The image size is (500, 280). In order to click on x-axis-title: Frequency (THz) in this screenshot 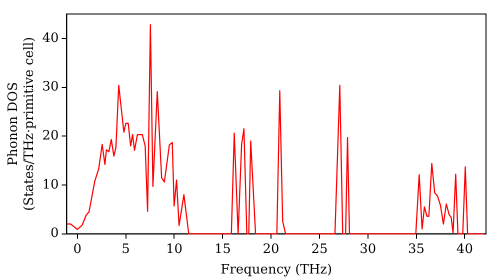, I will do `click(276, 270)`.